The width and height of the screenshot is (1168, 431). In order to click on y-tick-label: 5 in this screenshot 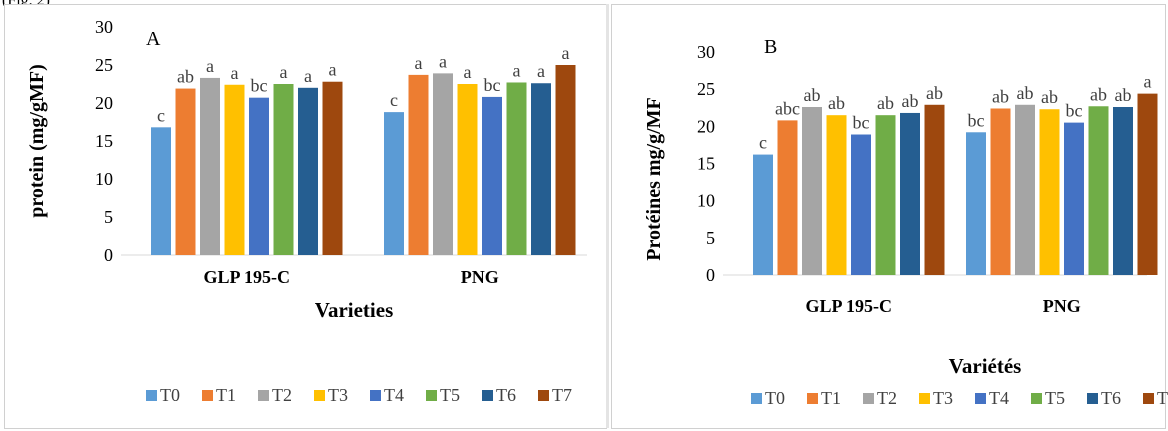, I will do `click(710, 238)`.